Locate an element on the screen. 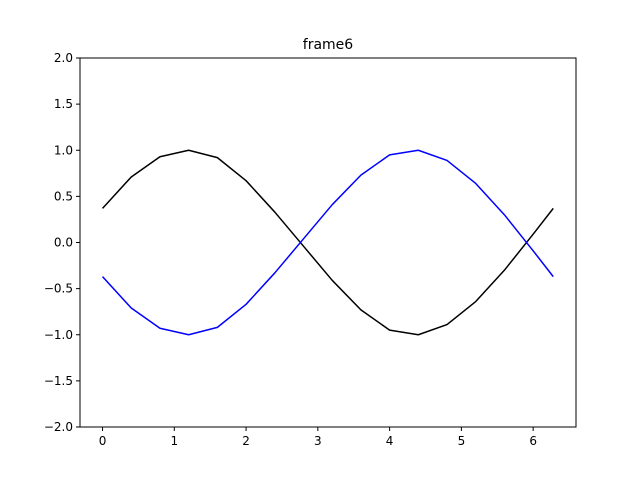  x-tick-label: 4 is located at coordinates (390, 441).